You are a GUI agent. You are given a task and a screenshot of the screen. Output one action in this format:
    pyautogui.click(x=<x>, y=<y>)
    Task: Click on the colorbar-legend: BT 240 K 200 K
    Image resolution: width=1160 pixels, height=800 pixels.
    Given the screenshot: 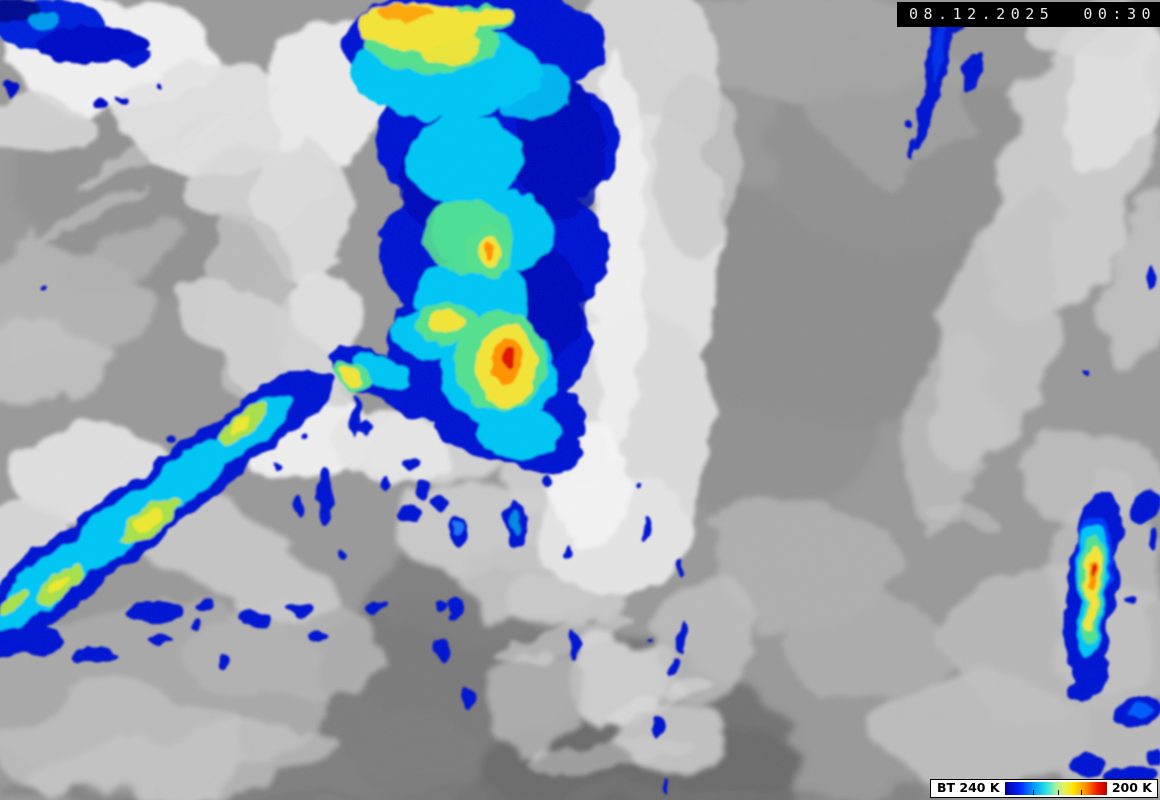 What is the action you would take?
    pyautogui.click(x=1044, y=788)
    